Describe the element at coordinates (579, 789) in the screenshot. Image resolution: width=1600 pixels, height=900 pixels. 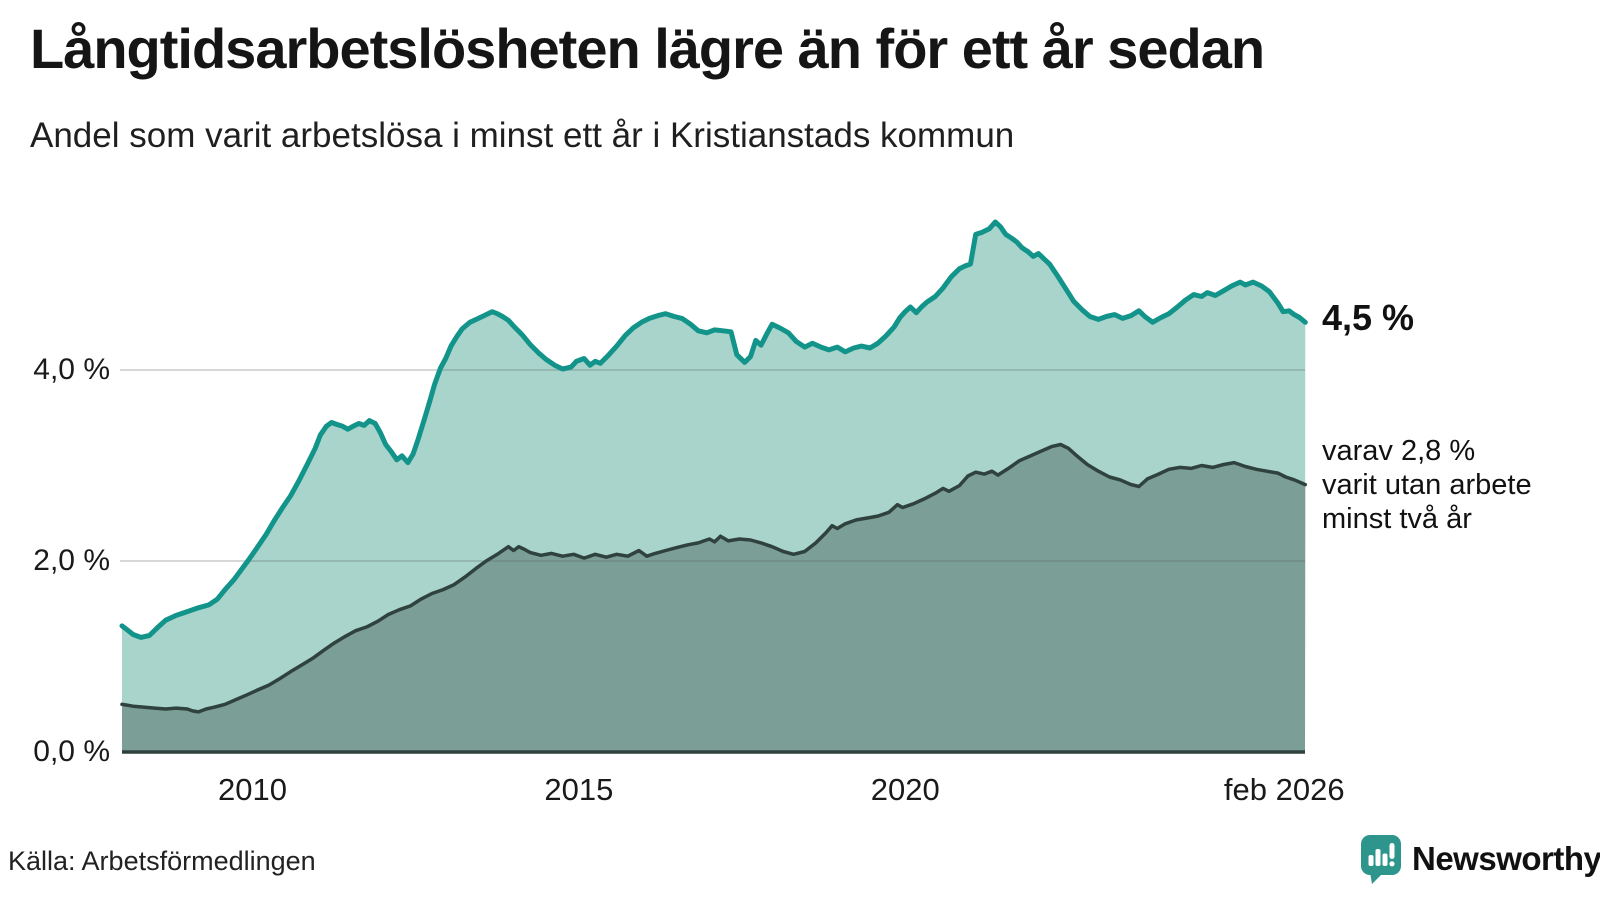
I see `x-axis-label: 2015` at that location.